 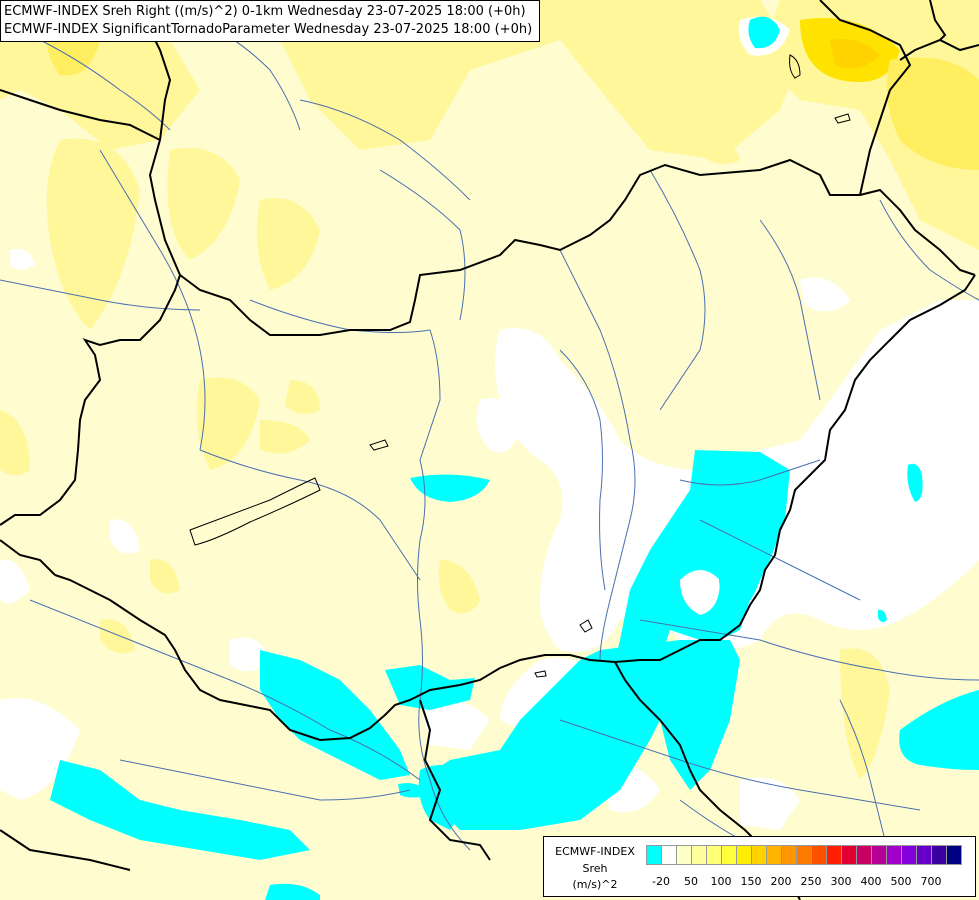 What do you see at coordinates (841, 881) in the screenshot?
I see `legend-label: 300` at bounding box center [841, 881].